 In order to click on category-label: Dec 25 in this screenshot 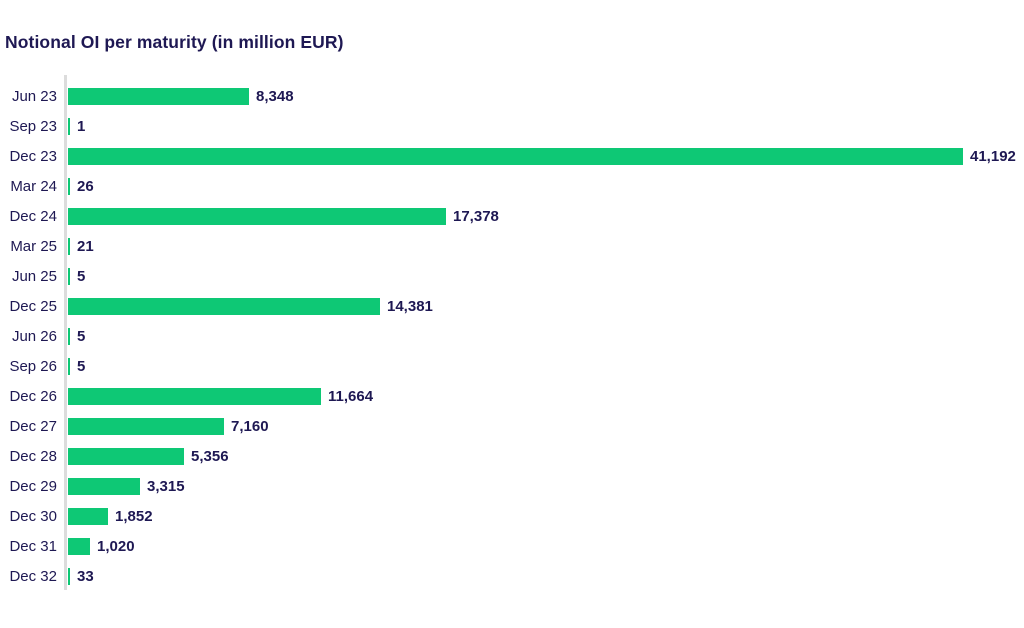, I will do `click(33, 306)`.